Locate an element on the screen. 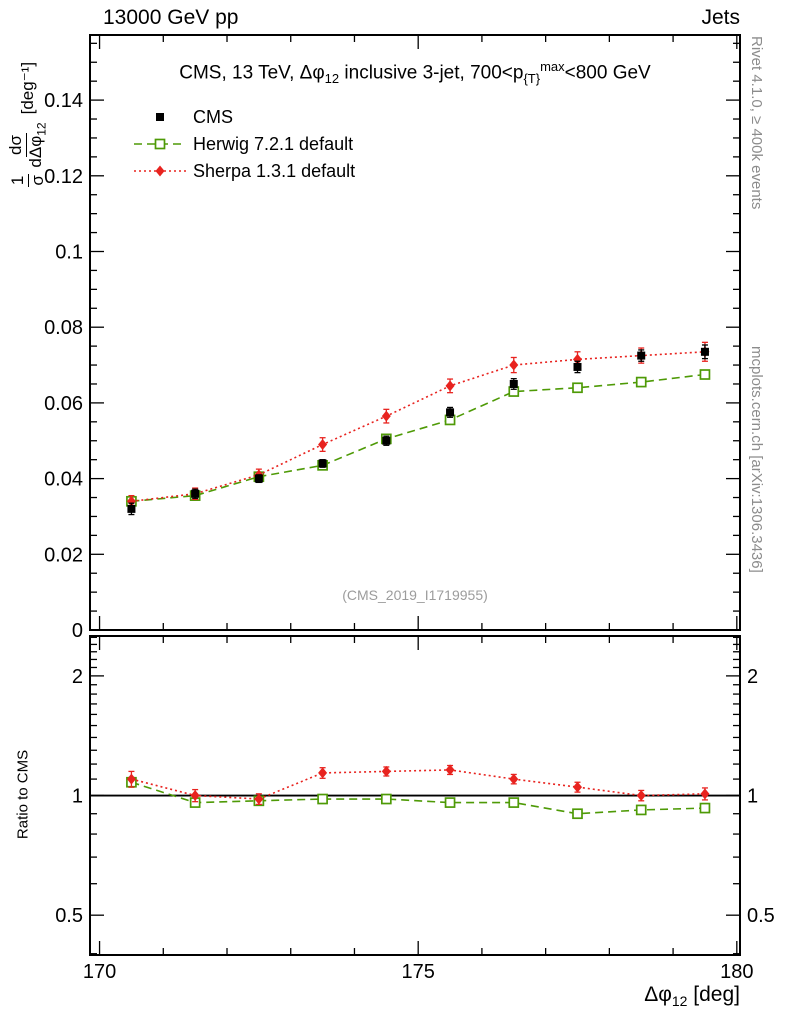 The image size is (786, 1024). ratio-y-axis-label: Ratio to CMS is located at coordinates (23, 794).